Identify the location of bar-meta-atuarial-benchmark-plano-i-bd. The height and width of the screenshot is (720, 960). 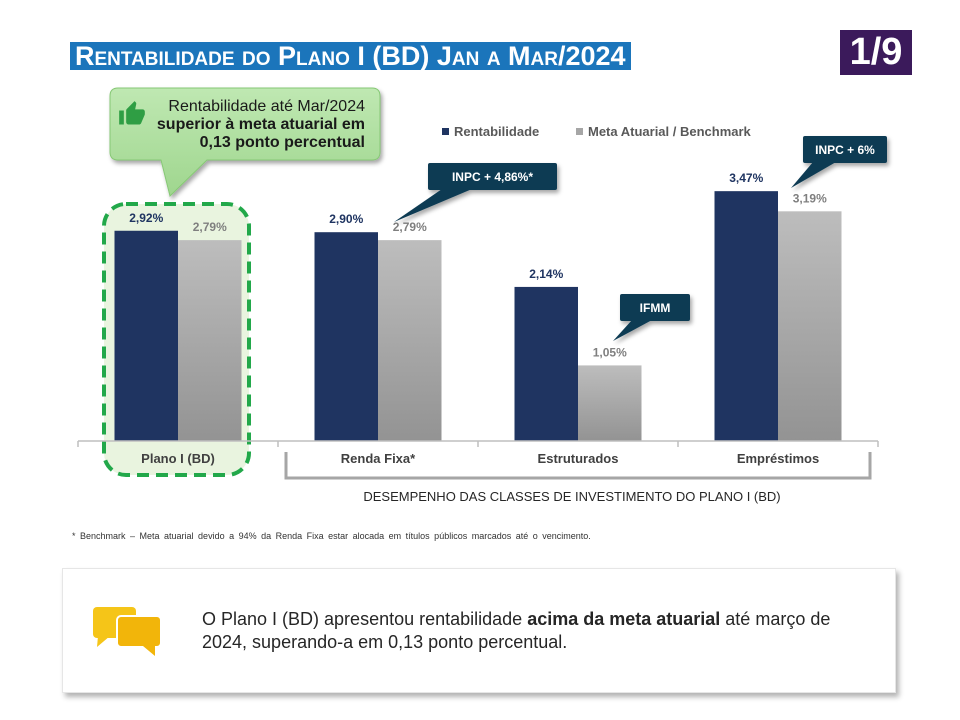
(210, 340).